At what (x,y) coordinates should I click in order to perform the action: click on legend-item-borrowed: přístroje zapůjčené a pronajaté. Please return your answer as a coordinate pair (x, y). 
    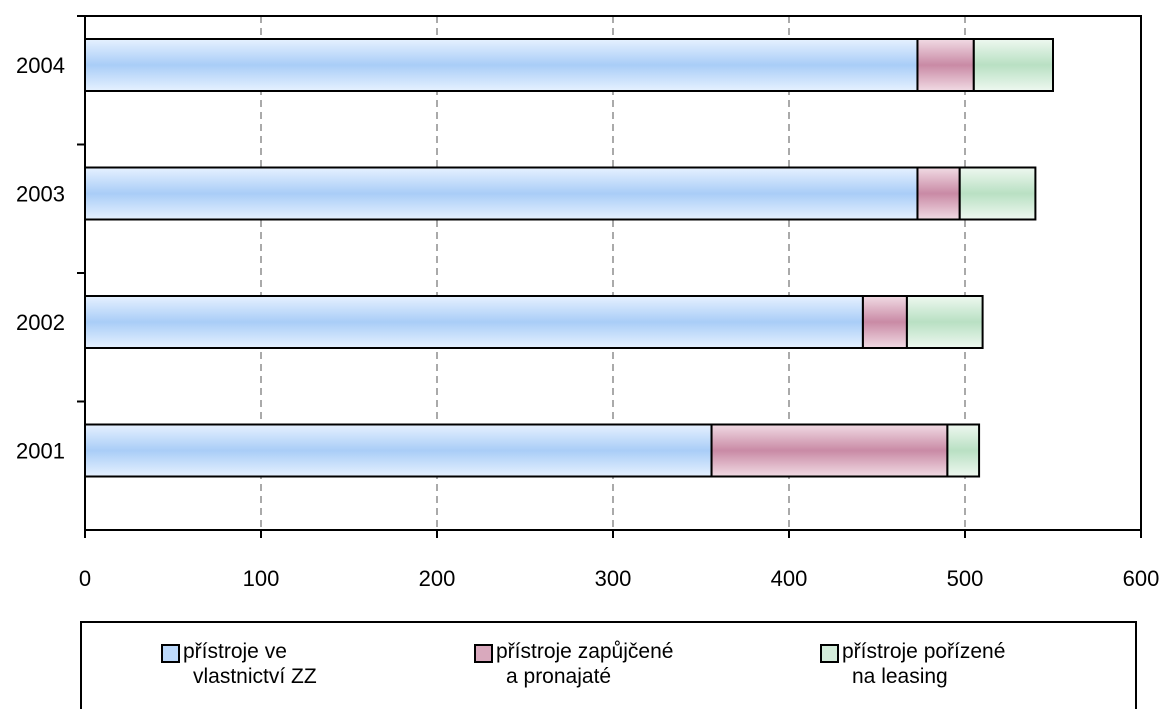
    Looking at the image, I should click on (573, 664).